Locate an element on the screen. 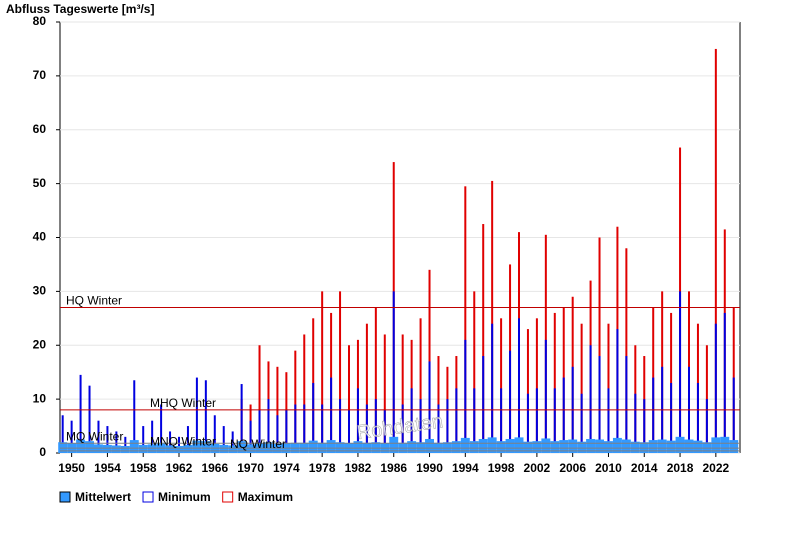  x-tick-label: 1954 is located at coordinates (107, 468).